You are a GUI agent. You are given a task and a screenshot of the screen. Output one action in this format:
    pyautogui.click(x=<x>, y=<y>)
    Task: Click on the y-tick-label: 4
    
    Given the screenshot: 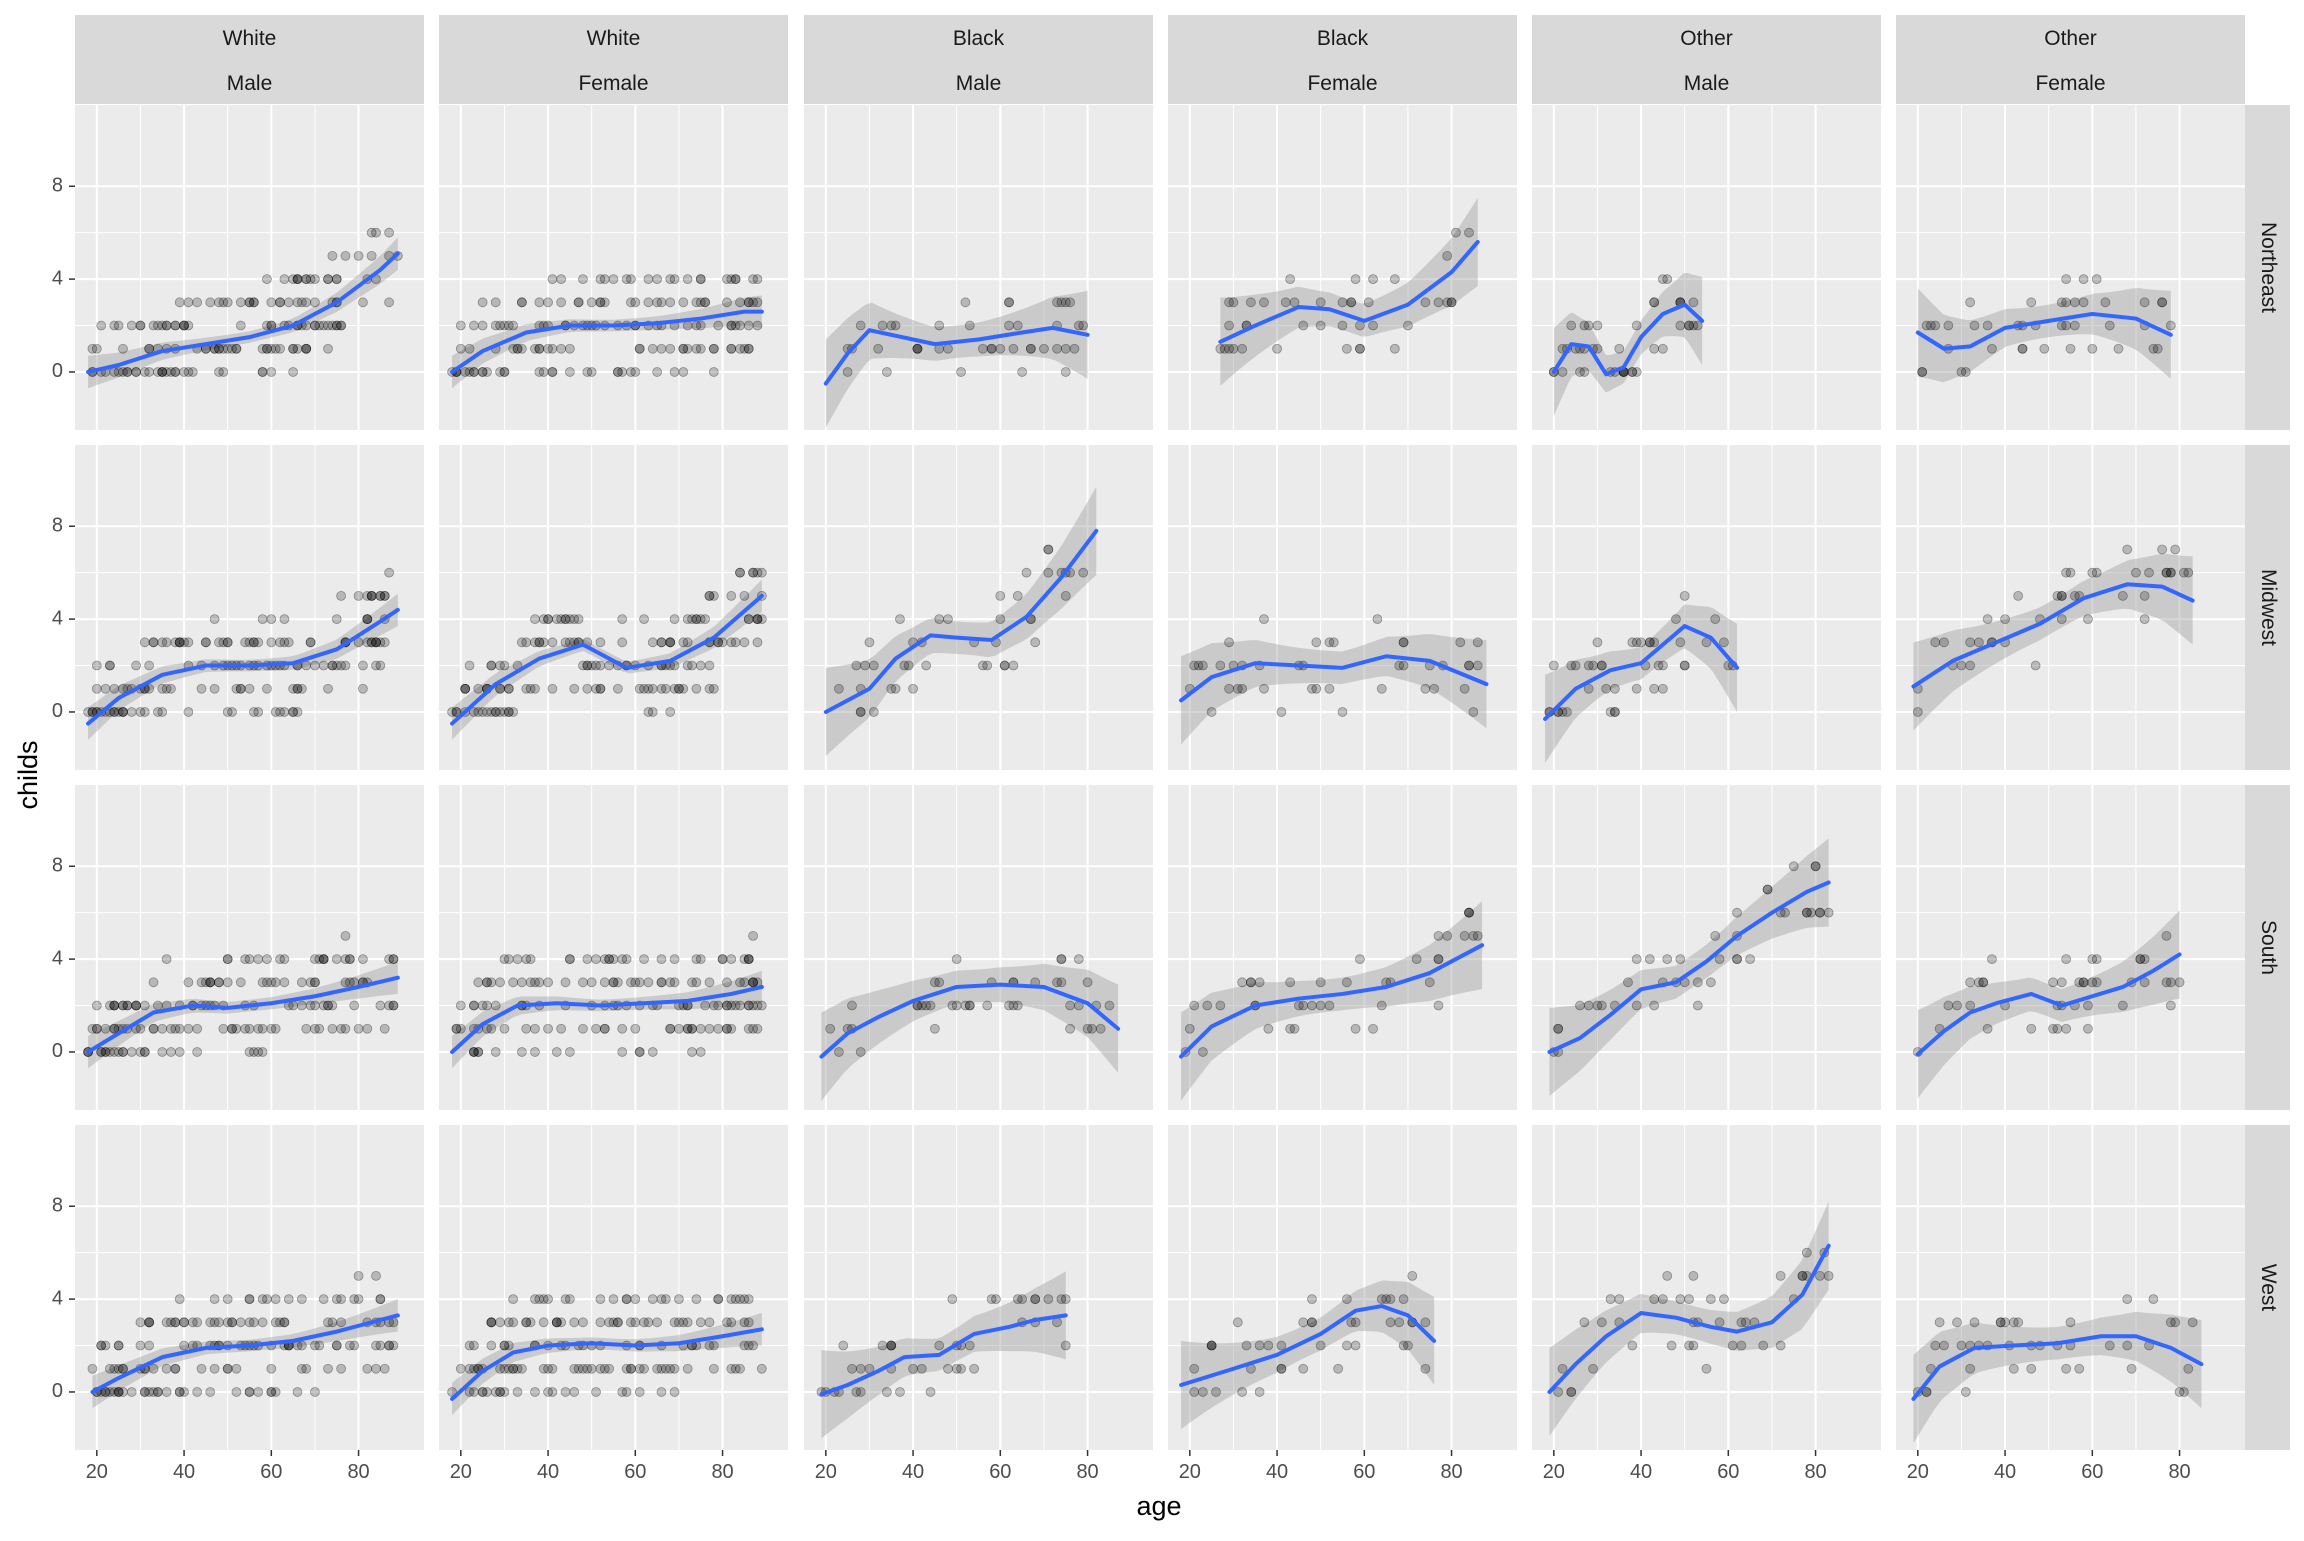 What is the action you would take?
    pyautogui.click(x=57, y=618)
    